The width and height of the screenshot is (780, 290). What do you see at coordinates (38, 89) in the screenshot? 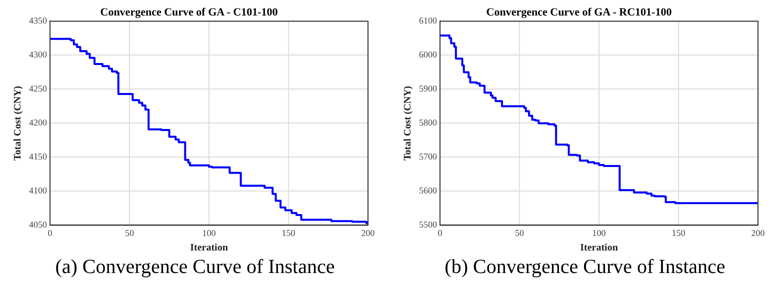
I see `y-tick-label: 4250` at bounding box center [38, 89].